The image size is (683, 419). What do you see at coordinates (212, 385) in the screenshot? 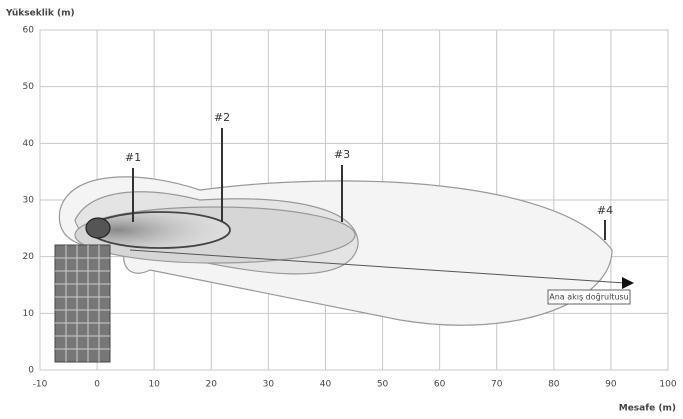
I see `x-tick-label: 20` at bounding box center [212, 385].